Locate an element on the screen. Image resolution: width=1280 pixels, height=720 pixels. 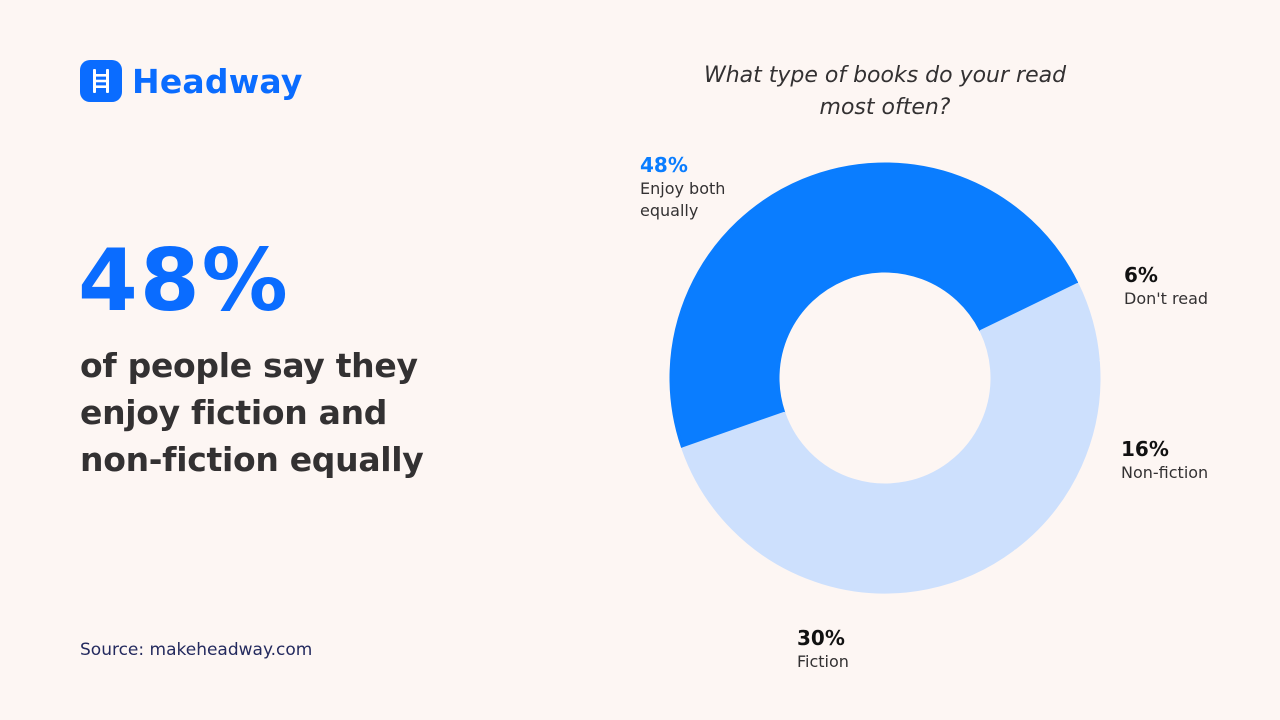
label-non-fiction: 16% Non-fiction is located at coordinates (1164, 460).